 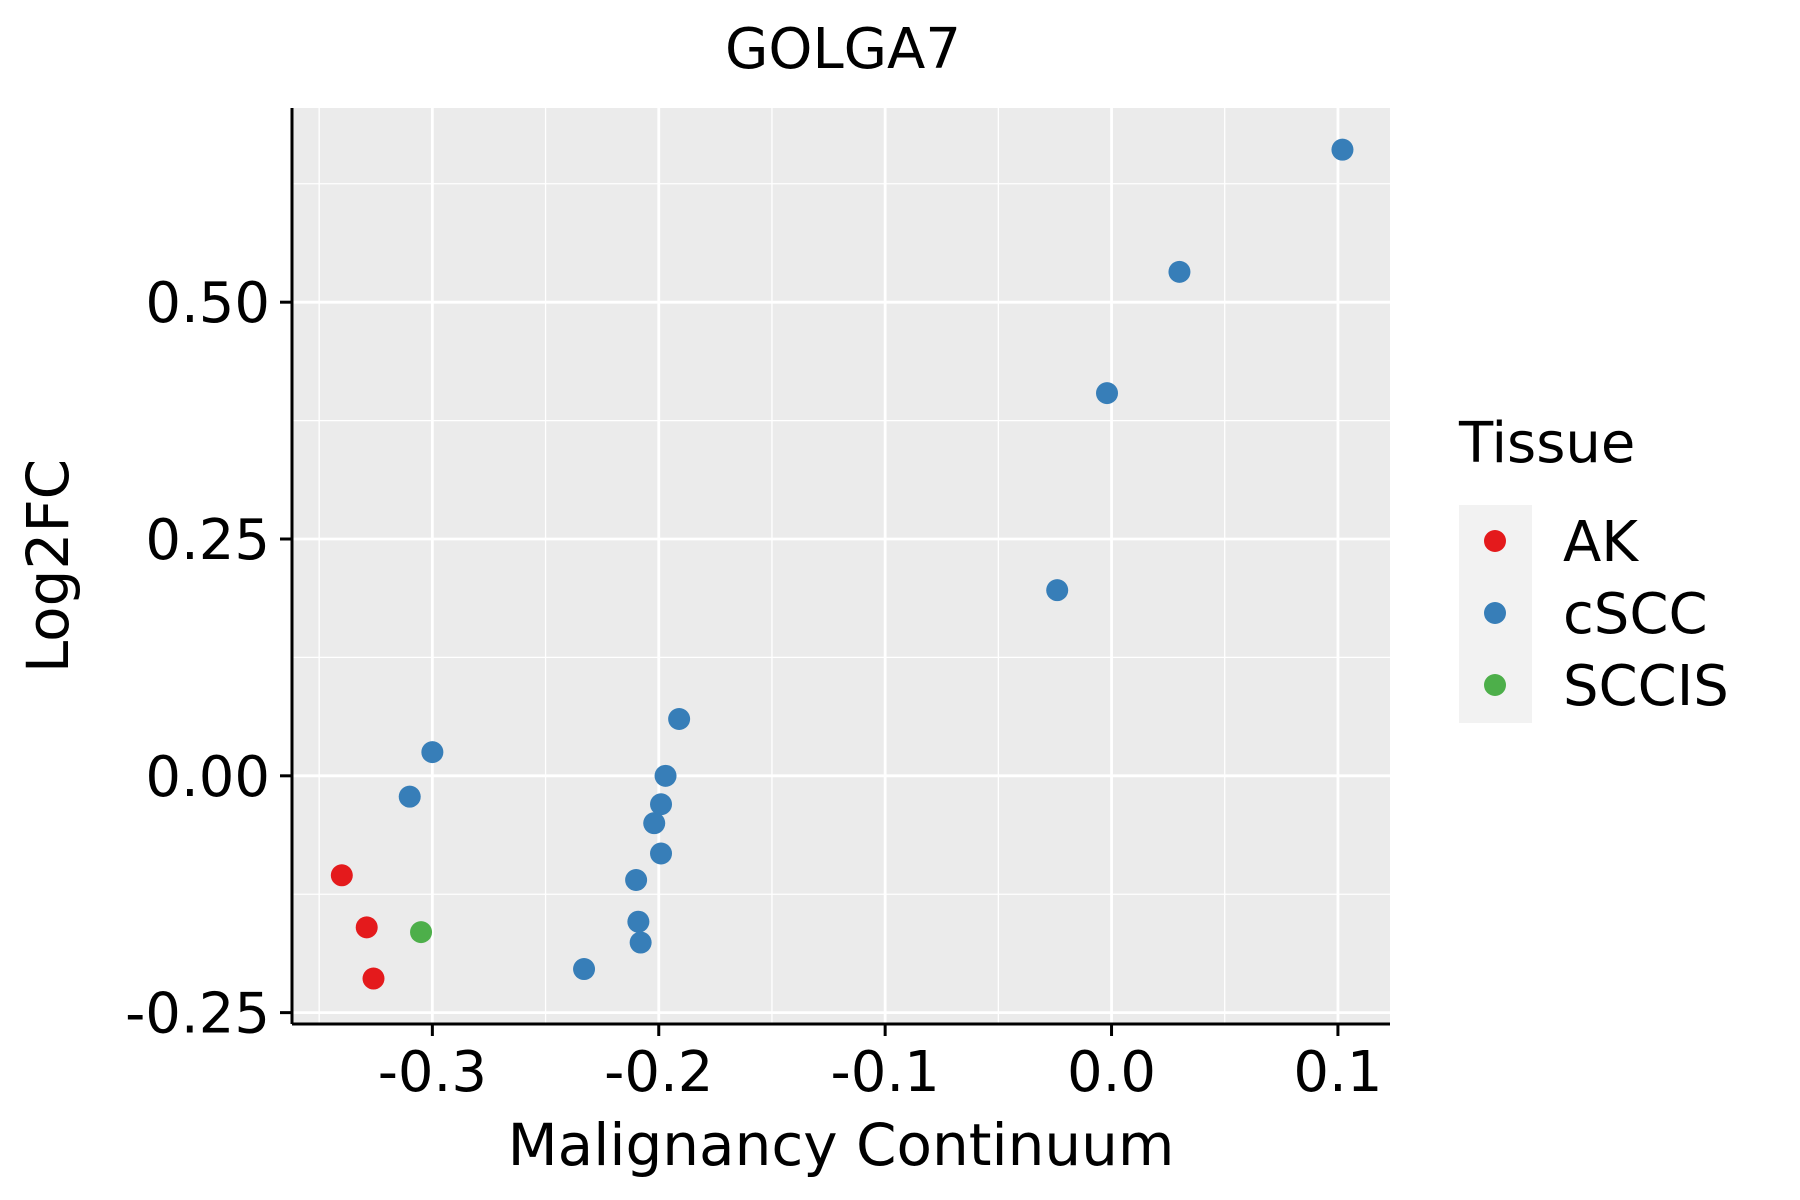 I want to click on y-tick-label: -0.25, so click(x=197, y=1014).